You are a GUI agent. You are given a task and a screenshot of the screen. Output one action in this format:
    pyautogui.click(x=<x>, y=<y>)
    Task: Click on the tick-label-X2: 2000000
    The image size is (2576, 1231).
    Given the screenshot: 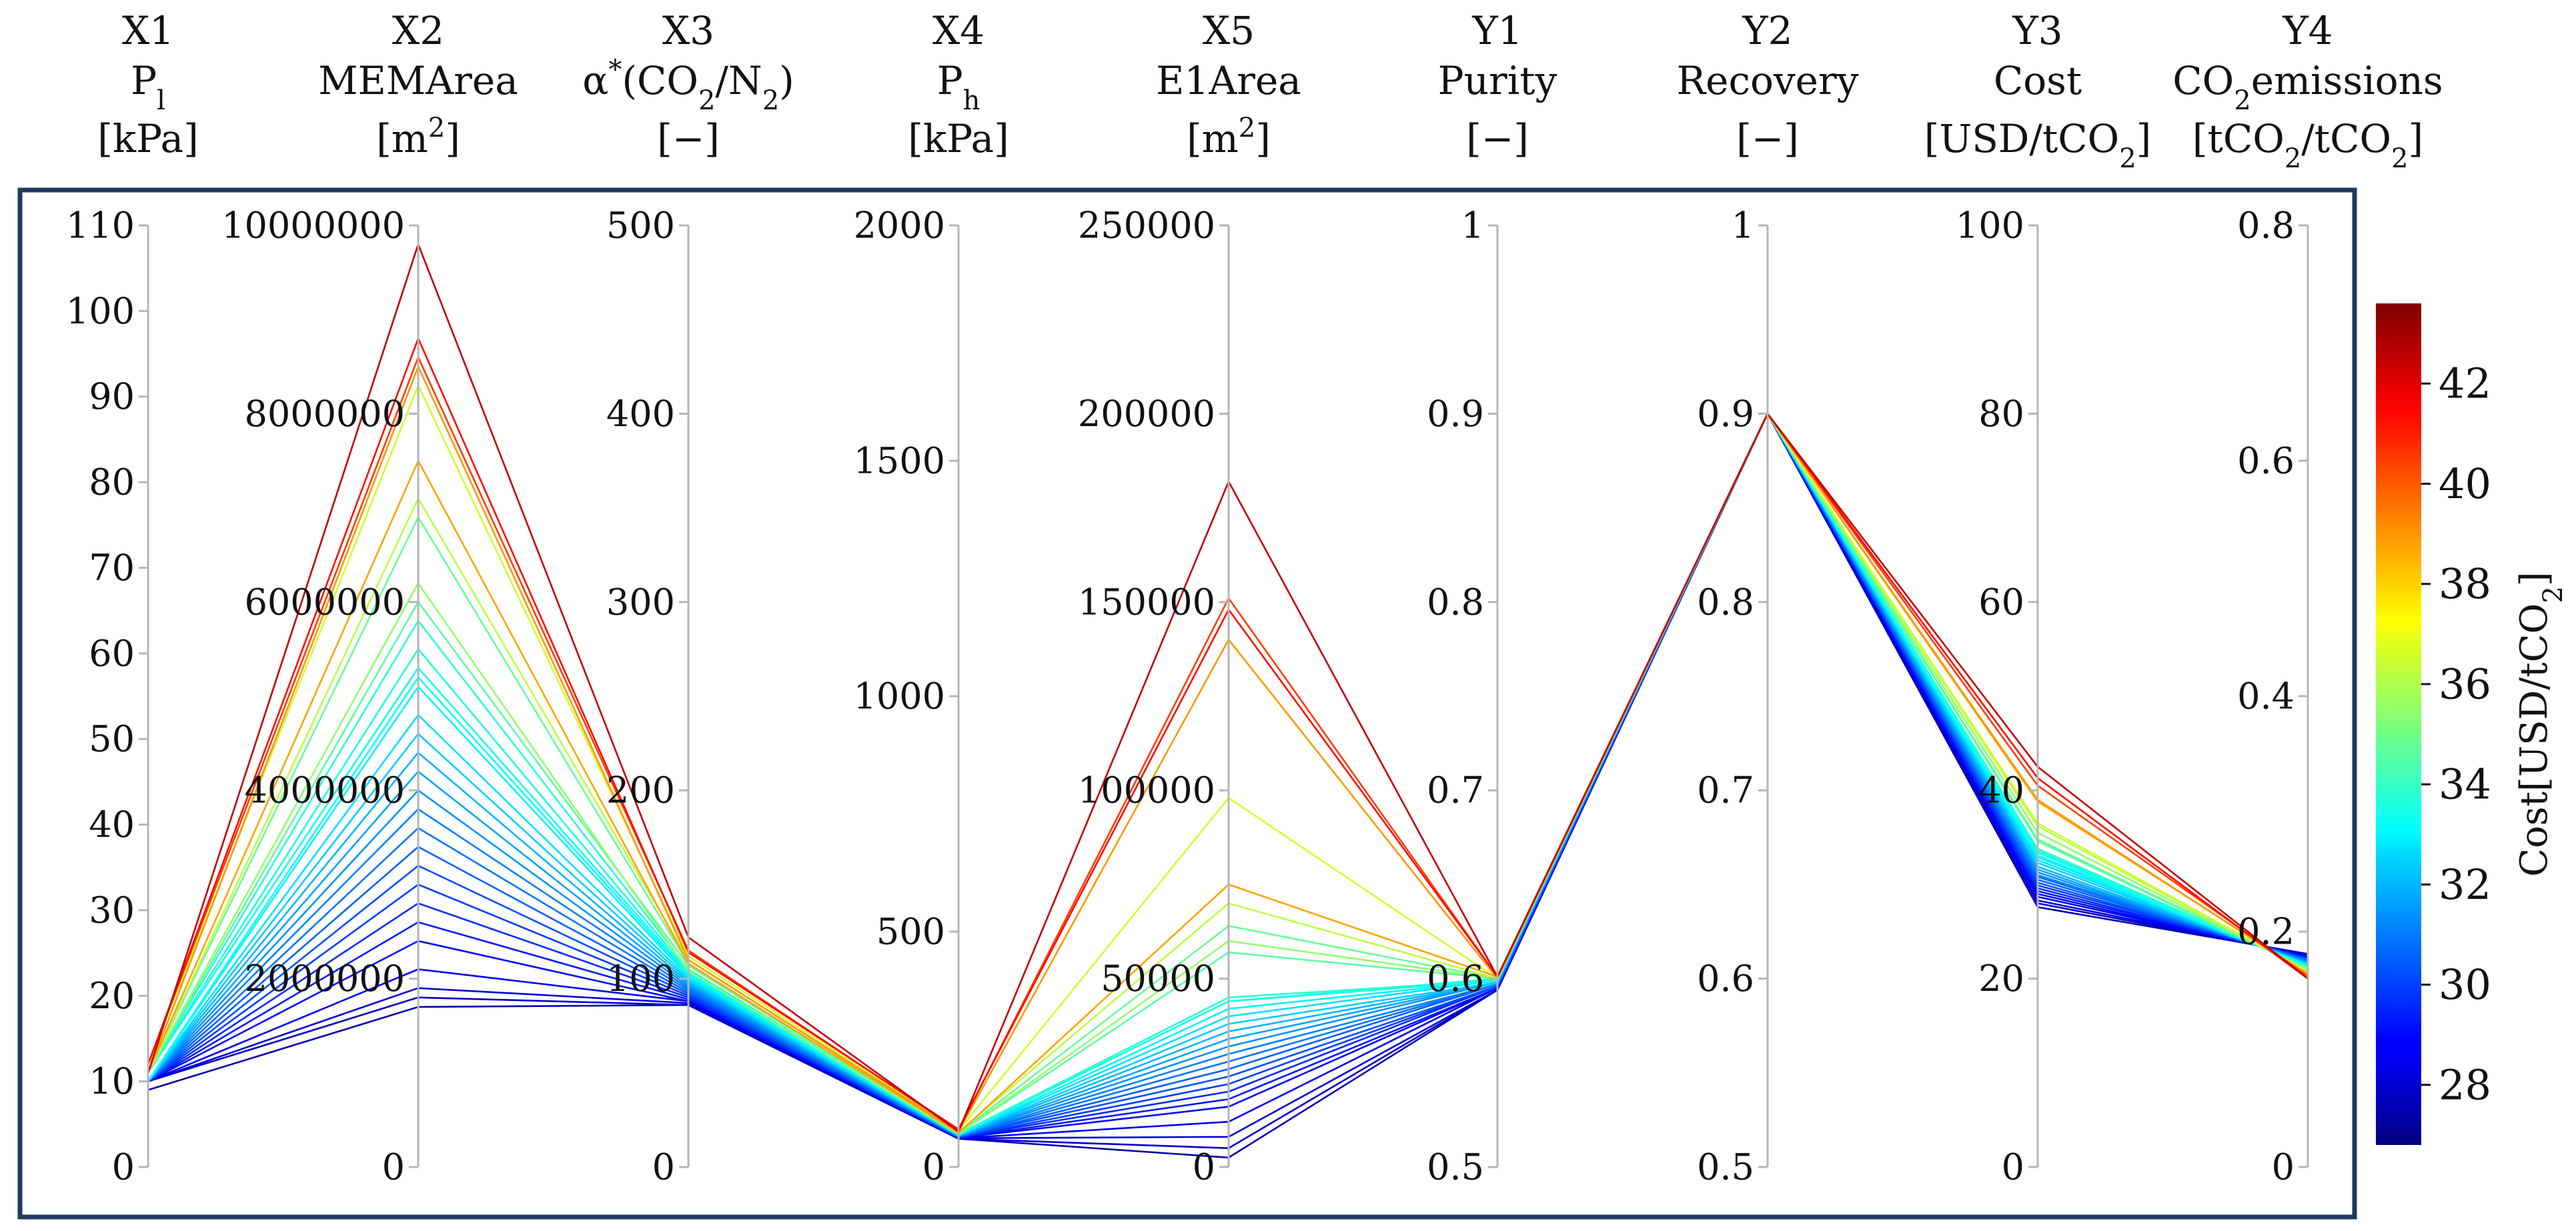 What is the action you would take?
    pyautogui.click(x=326, y=979)
    